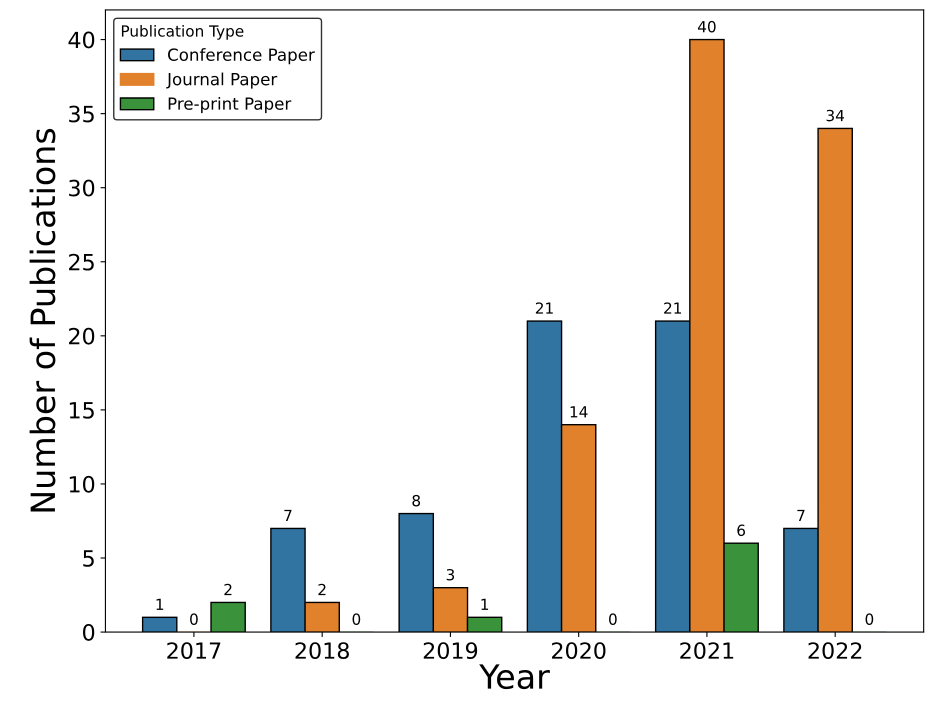  Describe the element at coordinates (450, 574) in the screenshot. I see `data-label: 3` at that location.